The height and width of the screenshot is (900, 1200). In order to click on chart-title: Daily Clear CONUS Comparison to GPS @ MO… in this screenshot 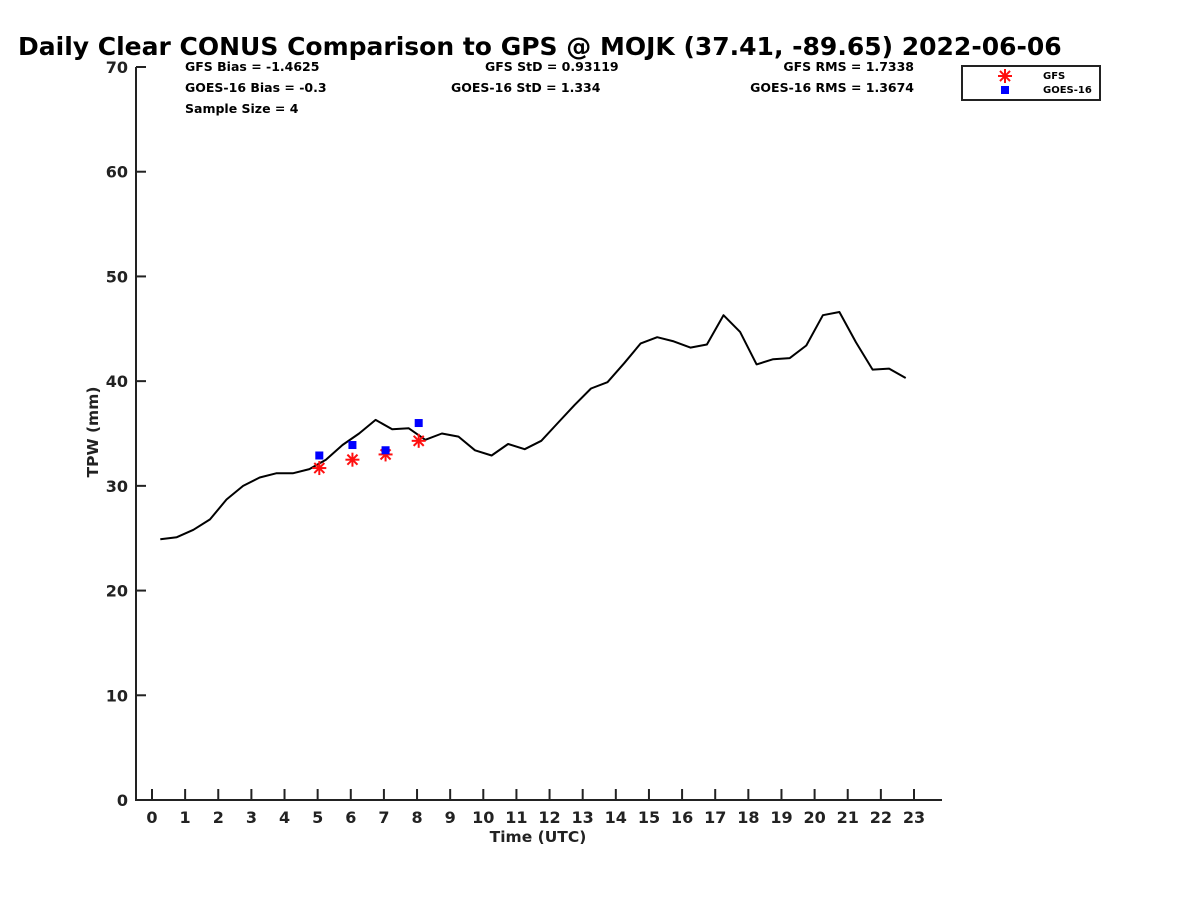, I will do `click(540, 46)`.